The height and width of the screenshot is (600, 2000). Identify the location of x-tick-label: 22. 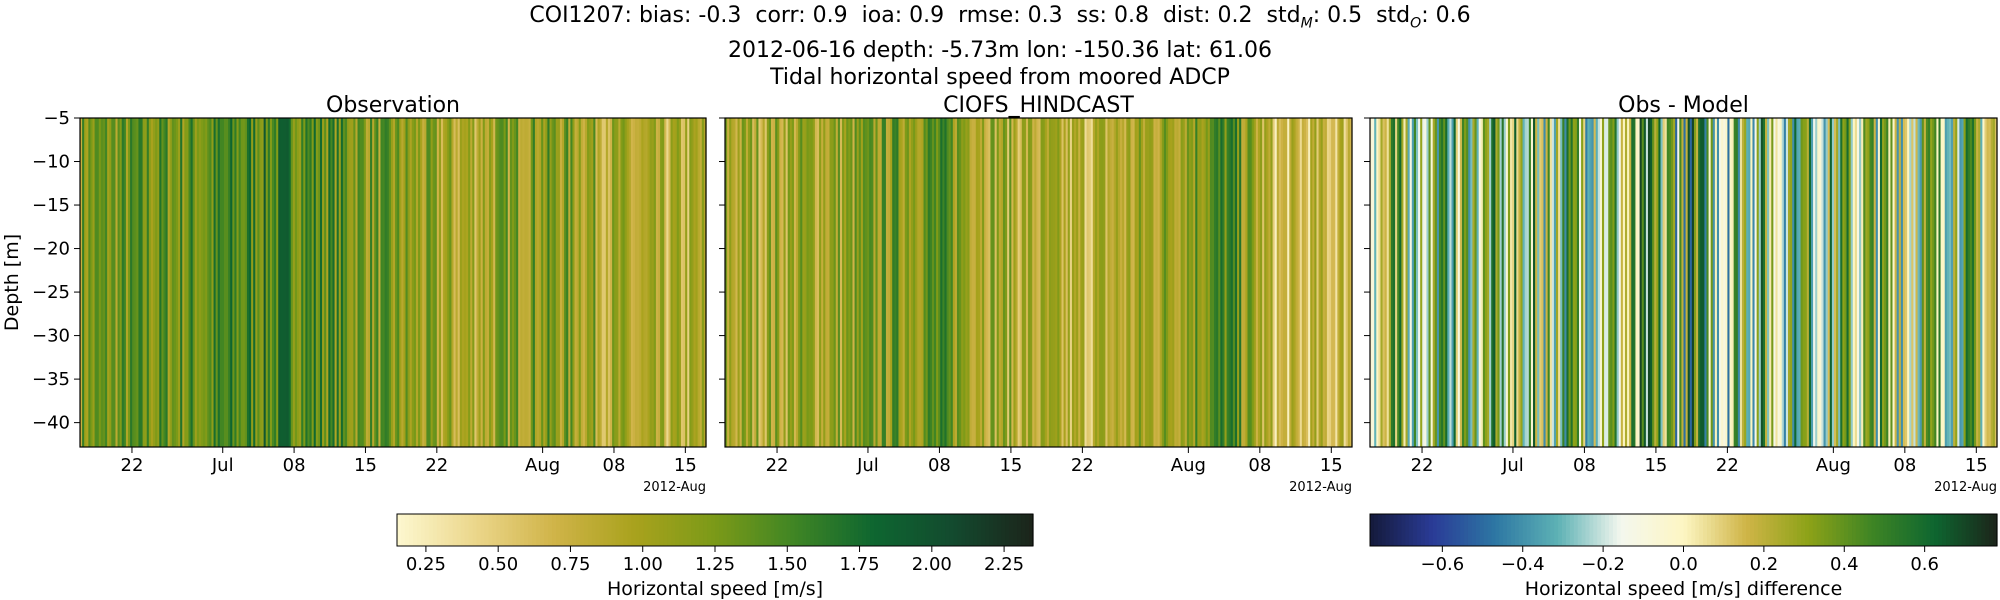
(777, 465).